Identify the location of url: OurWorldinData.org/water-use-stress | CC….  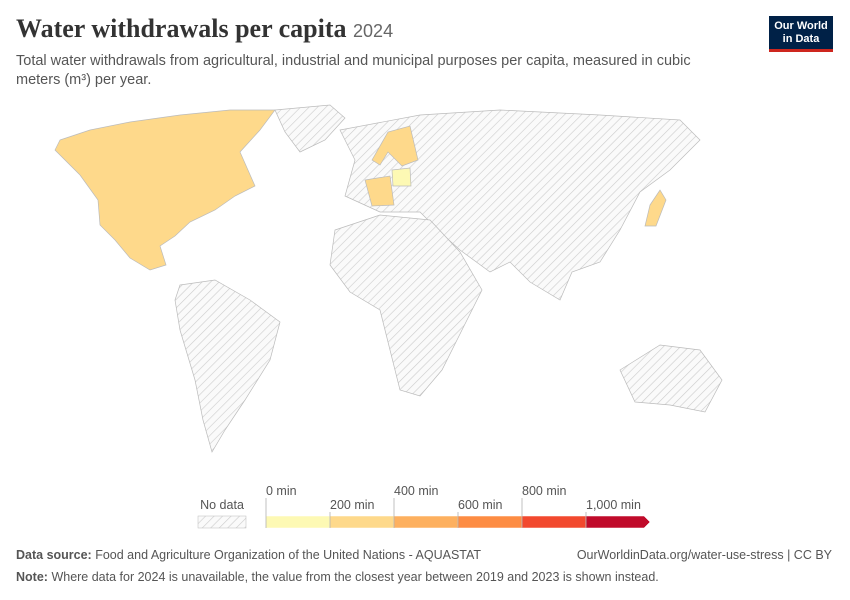
(704, 555).